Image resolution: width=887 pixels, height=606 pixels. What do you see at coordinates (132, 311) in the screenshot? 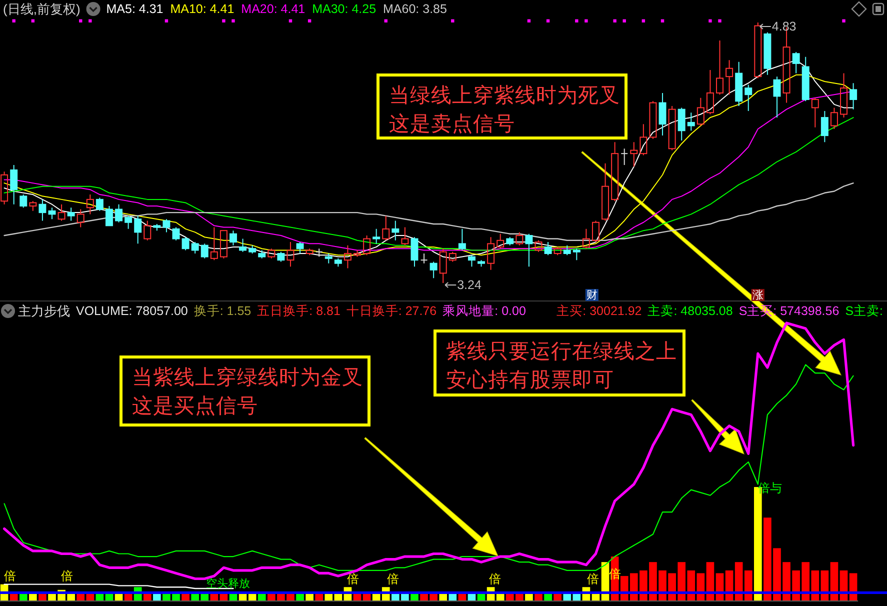
I see `text: VOLUME: 78057.00` at bounding box center [132, 311].